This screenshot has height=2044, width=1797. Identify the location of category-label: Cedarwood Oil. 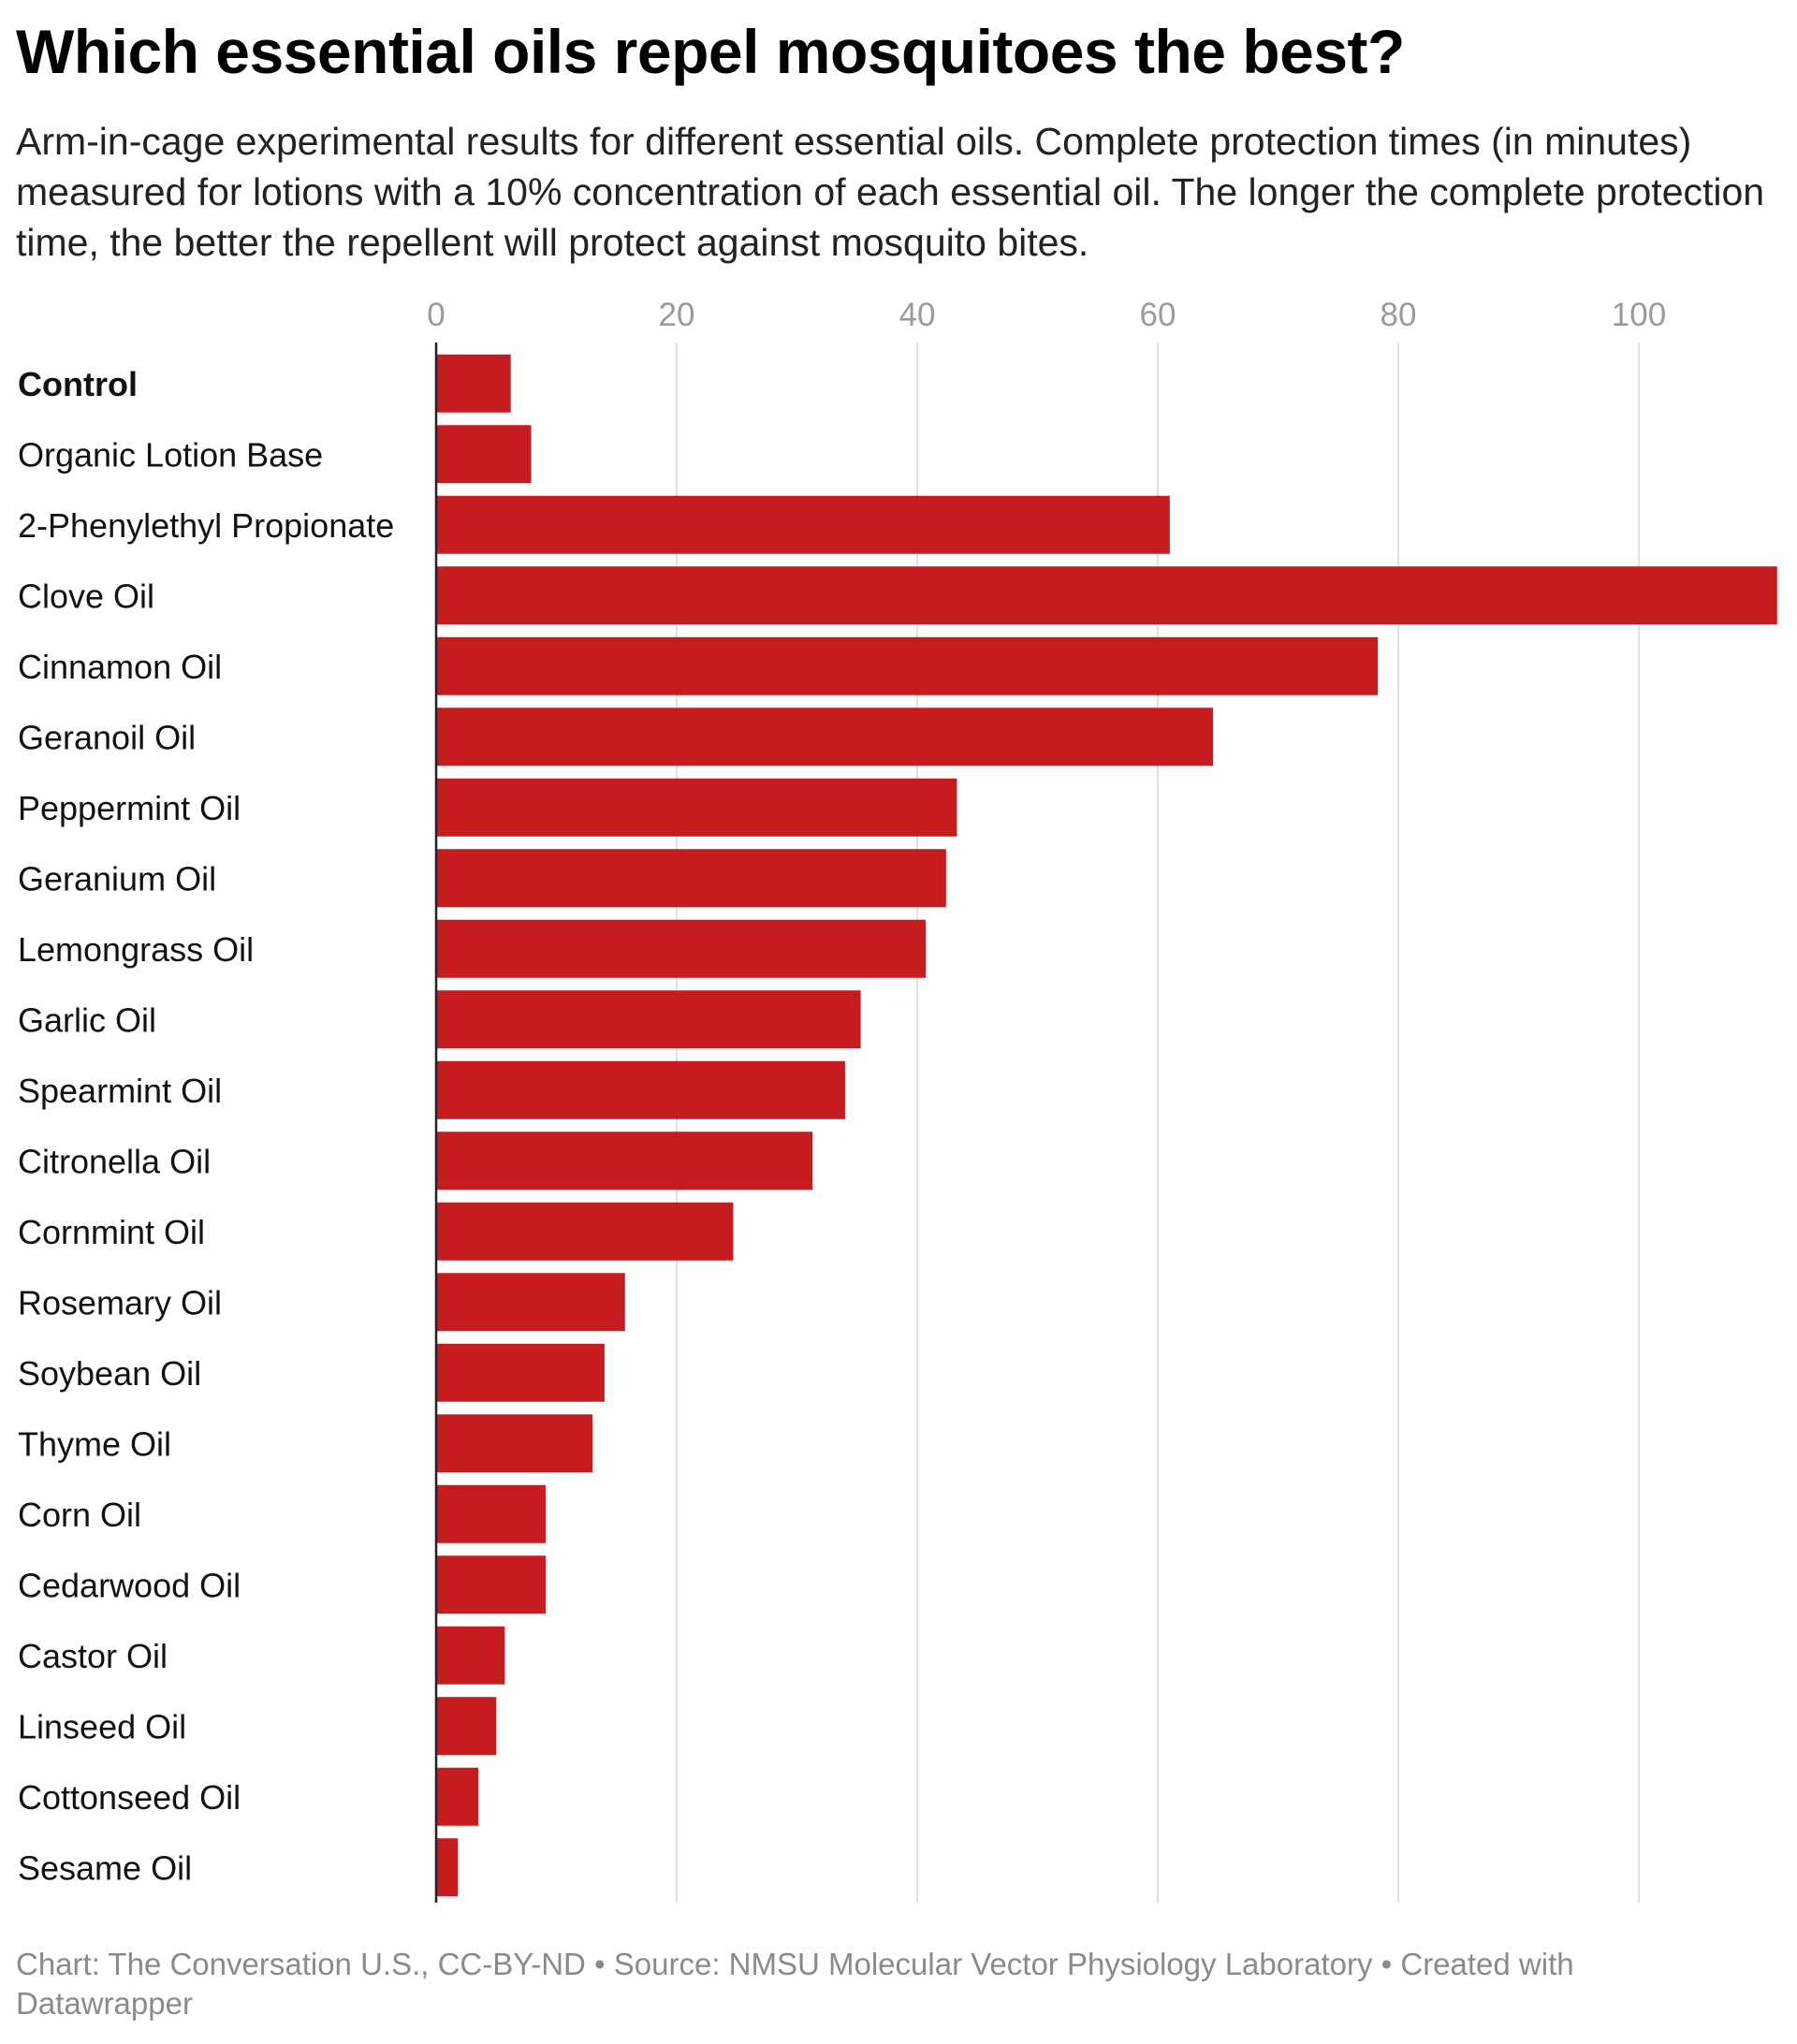
(129, 1585).